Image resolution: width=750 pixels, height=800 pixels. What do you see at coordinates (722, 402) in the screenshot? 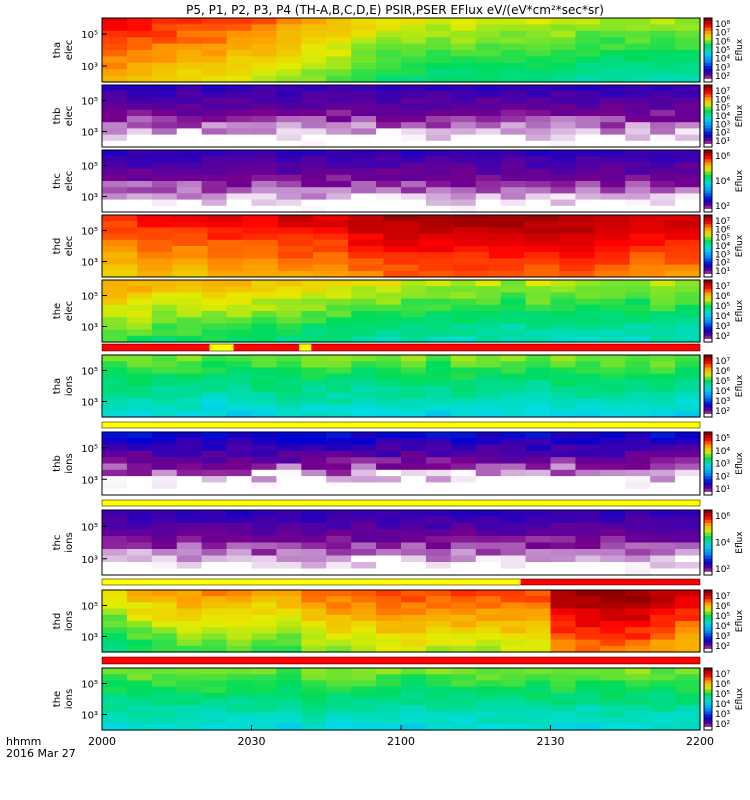
I see `colorbar-tick-label: 10³` at bounding box center [722, 402].